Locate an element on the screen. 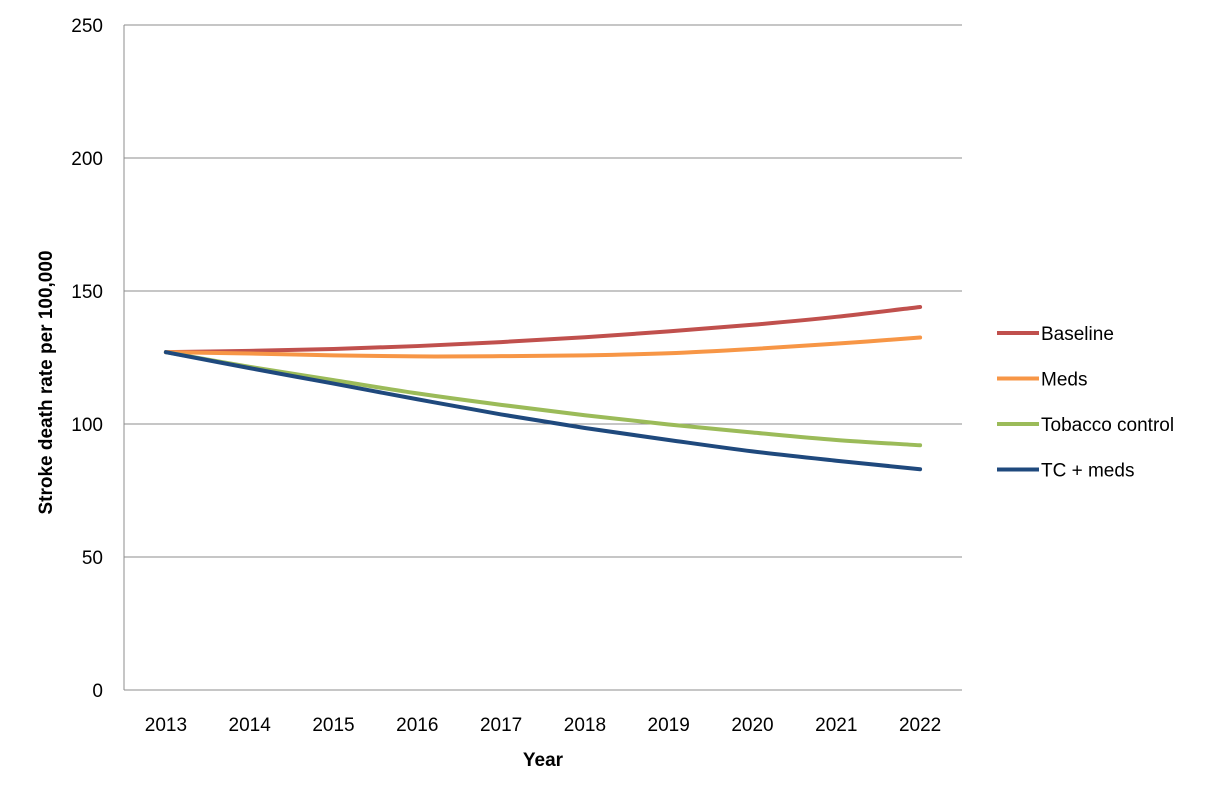 Image resolution: width=1225 pixels, height=800 pixels. x-tick-label: 2013 is located at coordinates (166, 725).